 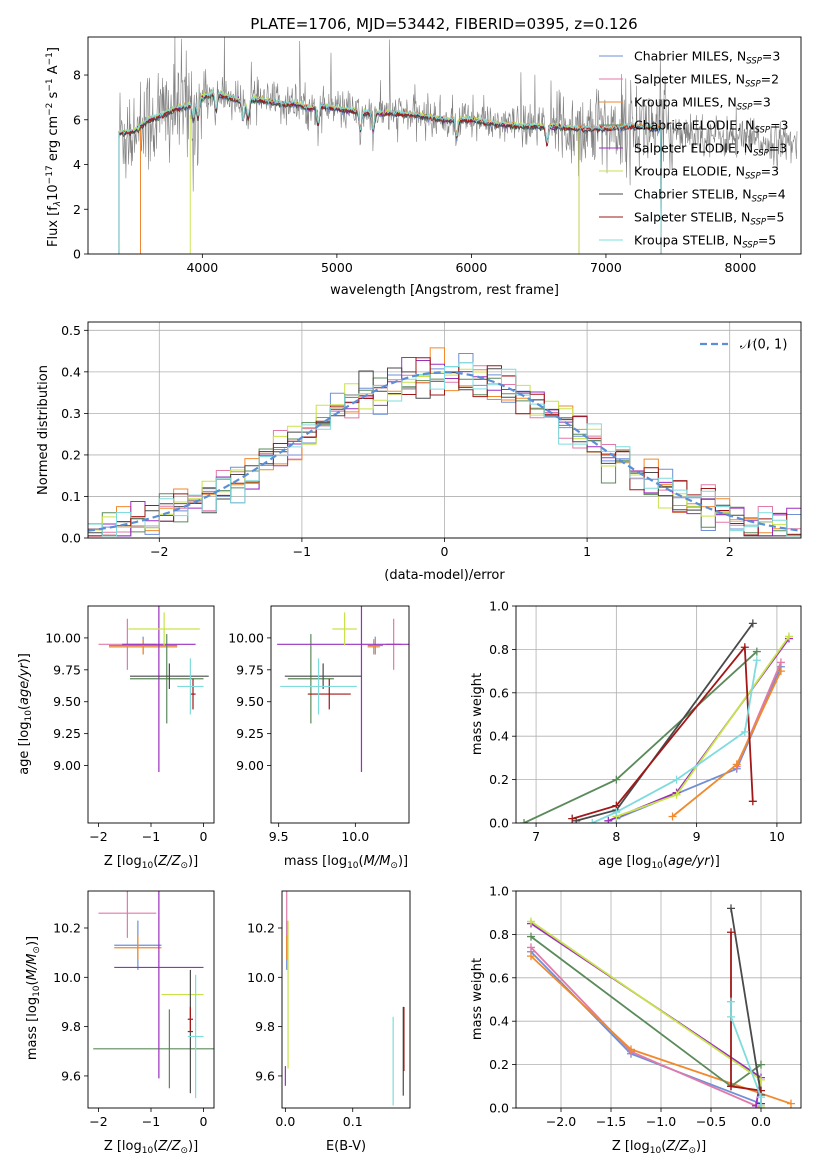 I want to click on y-tick-label: 0.3, so click(x=71, y=413).